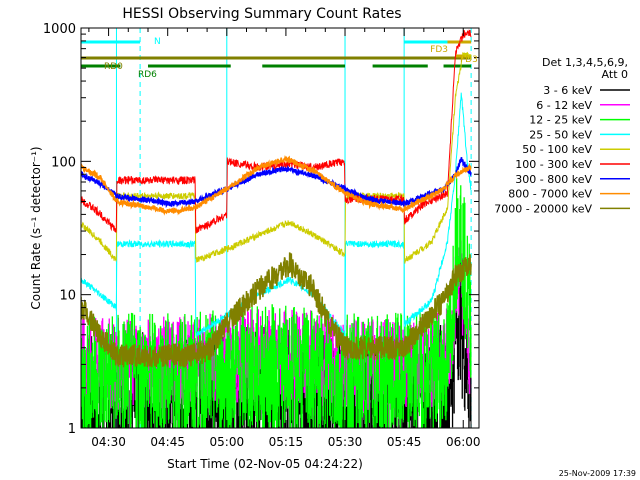 This screenshot has width=640, height=480. Describe the element at coordinates (36, 227) in the screenshot. I see `y-axis-label: Count Rate (s⁻¹ detector⁻¹)` at that location.